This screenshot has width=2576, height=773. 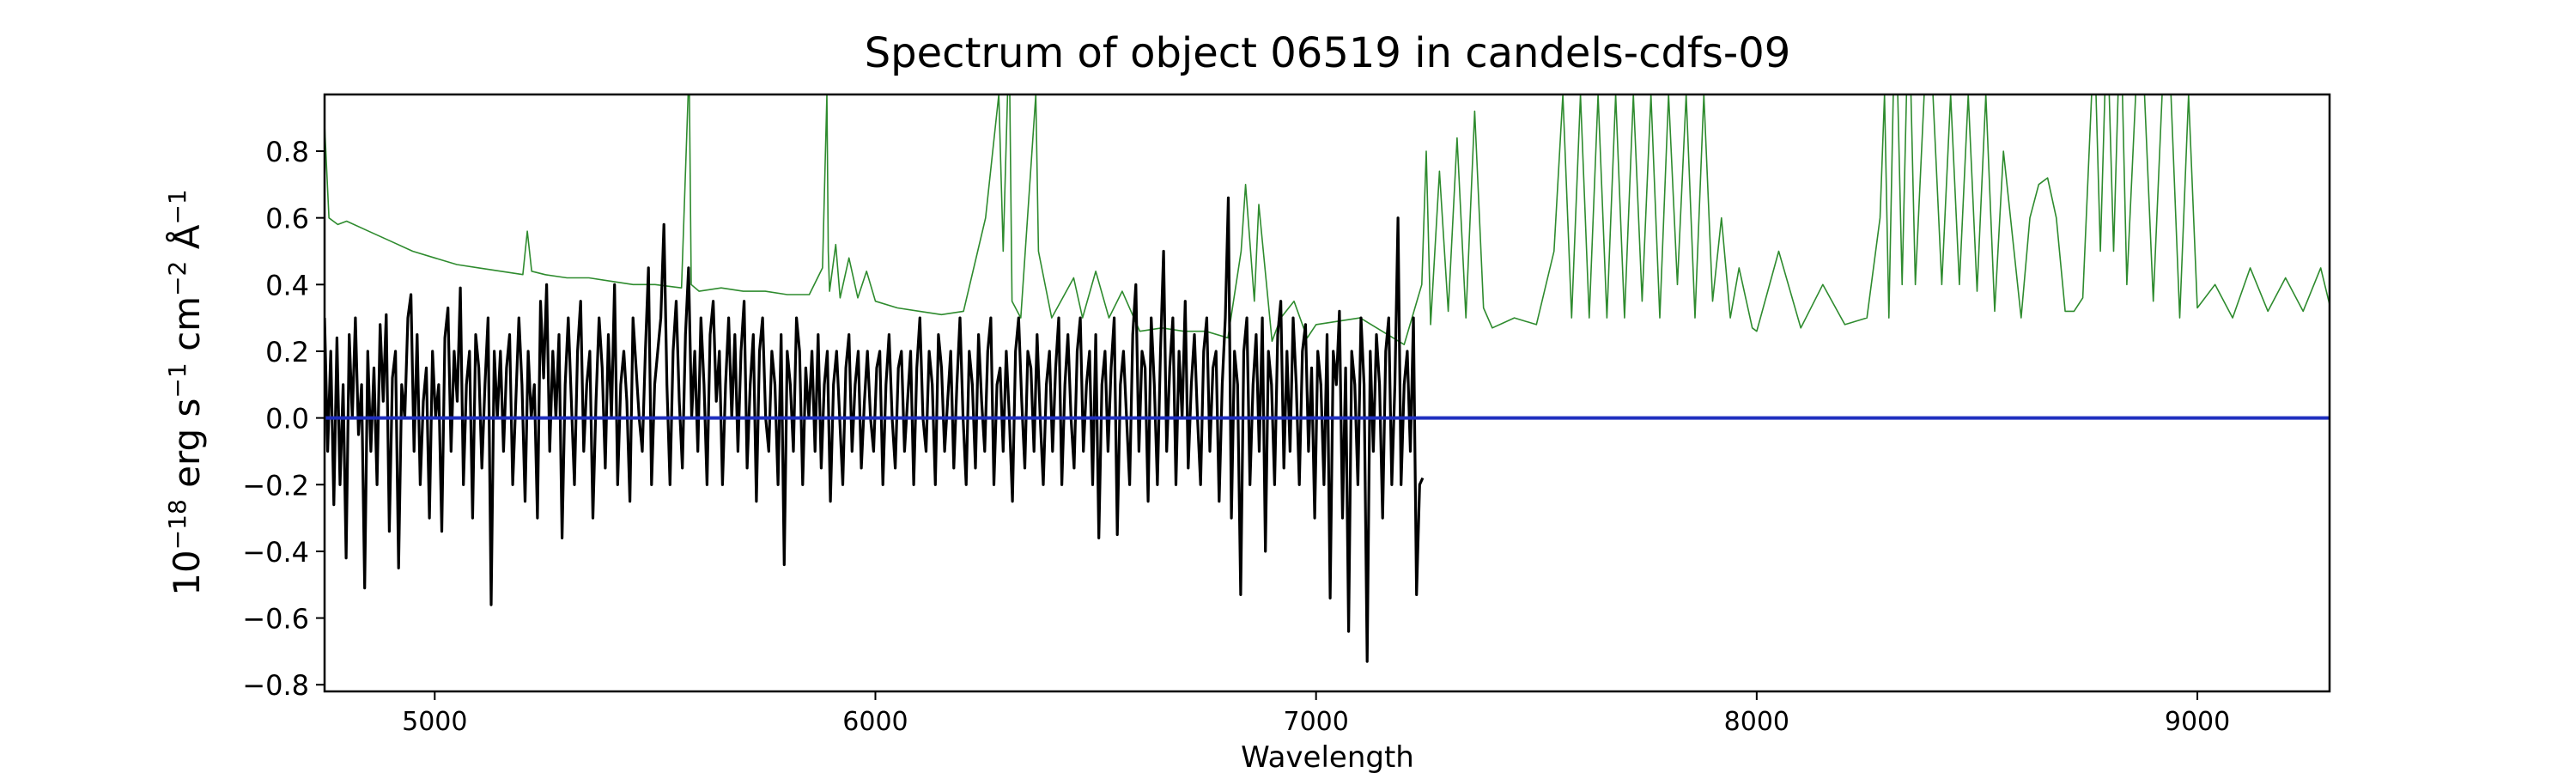 What do you see at coordinates (186, 392) in the screenshot?
I see `y-axis-label: 10−18 erg s−1 cm−2 Å−1` at bounding box center [186, 392].